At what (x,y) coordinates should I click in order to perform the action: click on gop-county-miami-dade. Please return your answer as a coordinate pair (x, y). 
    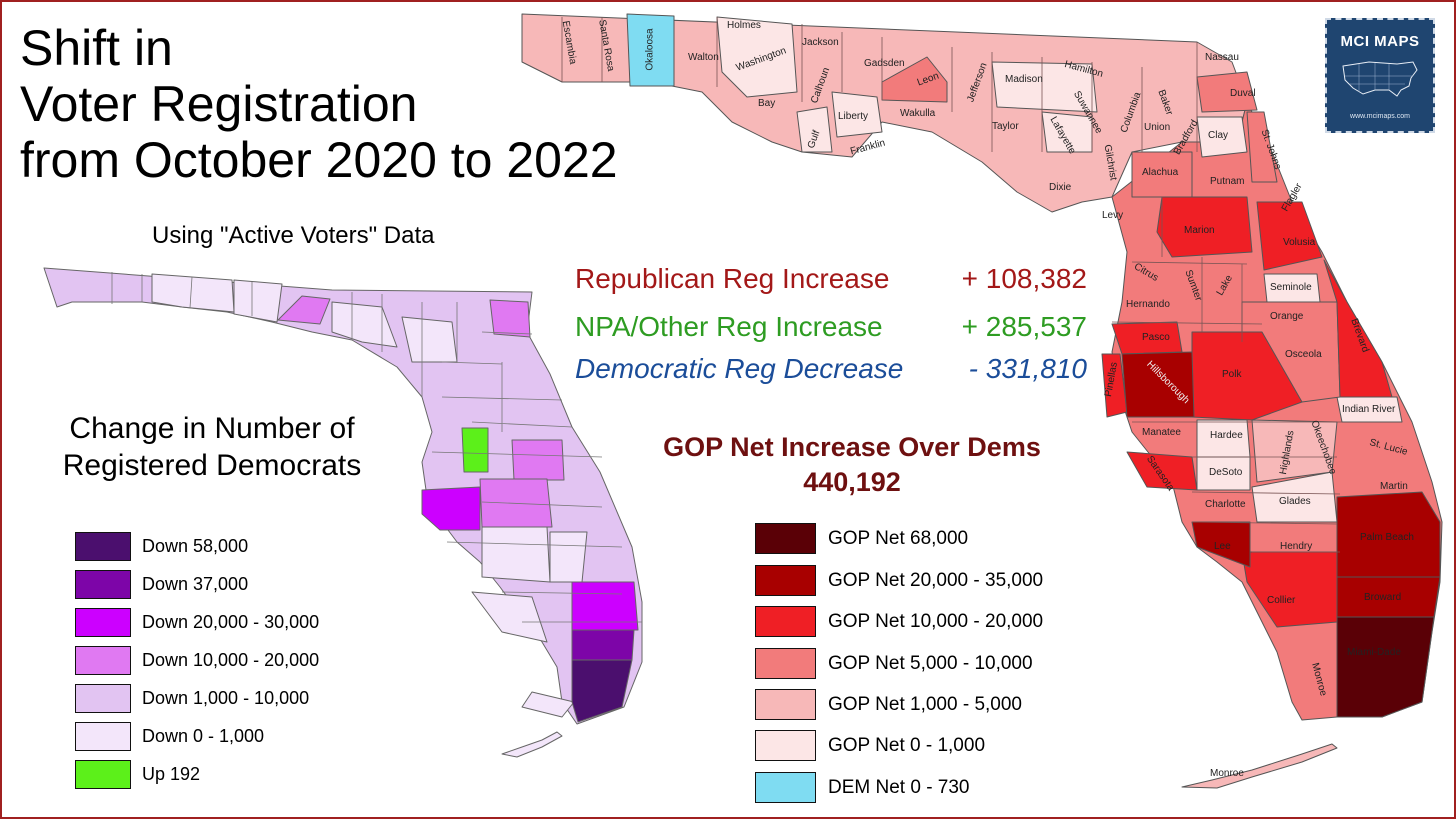
    Looking at the image, I should click on (1385, 667).